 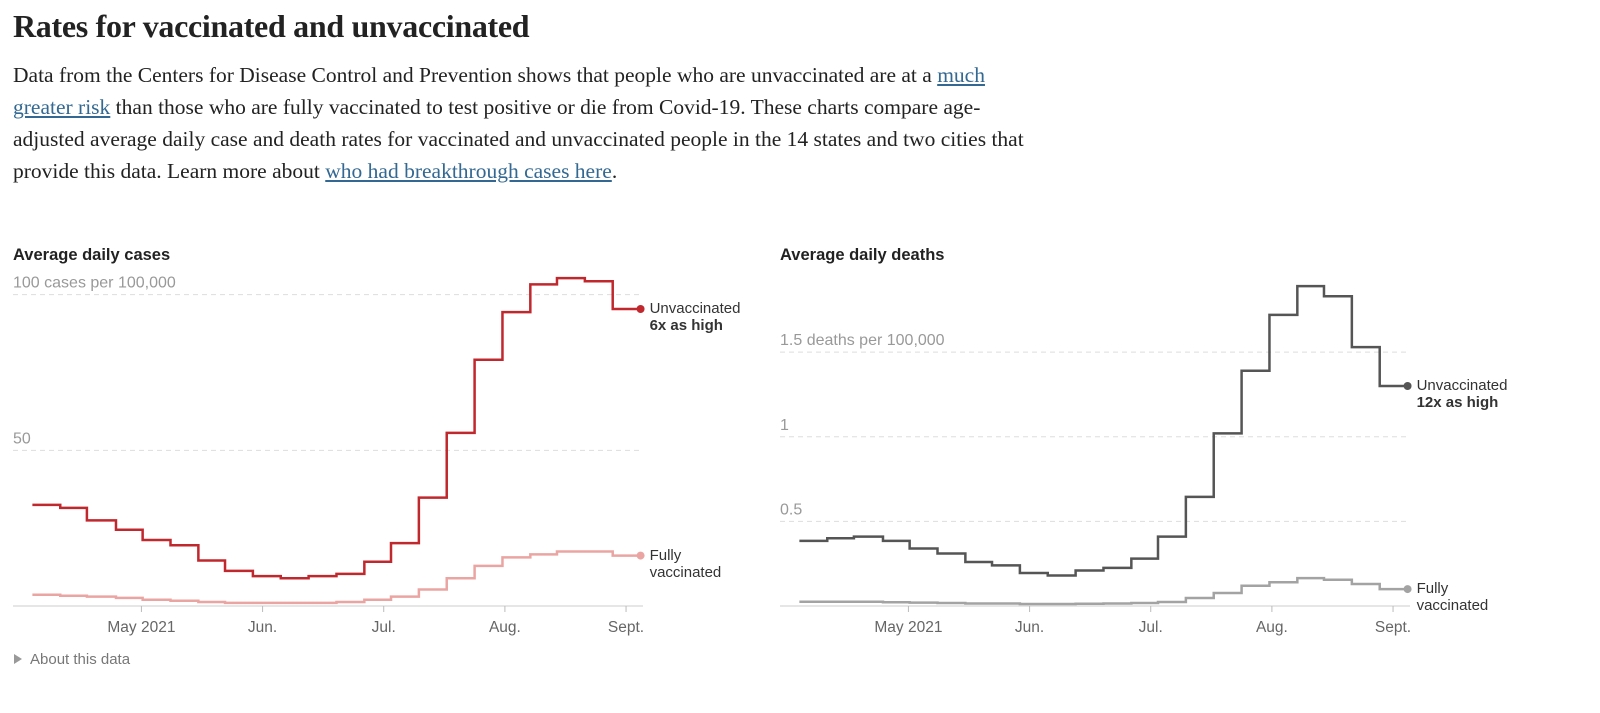 What do you see at coordinates (18, 659) in the screenshot?
I see `disclosure-icon` at bounding box center [18, 659].